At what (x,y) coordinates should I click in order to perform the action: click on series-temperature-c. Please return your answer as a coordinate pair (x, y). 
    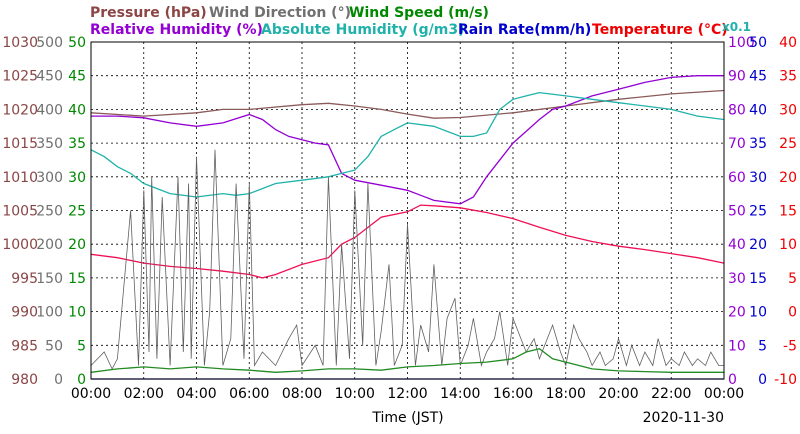
    Looking at the image, I should click on (407, 241).